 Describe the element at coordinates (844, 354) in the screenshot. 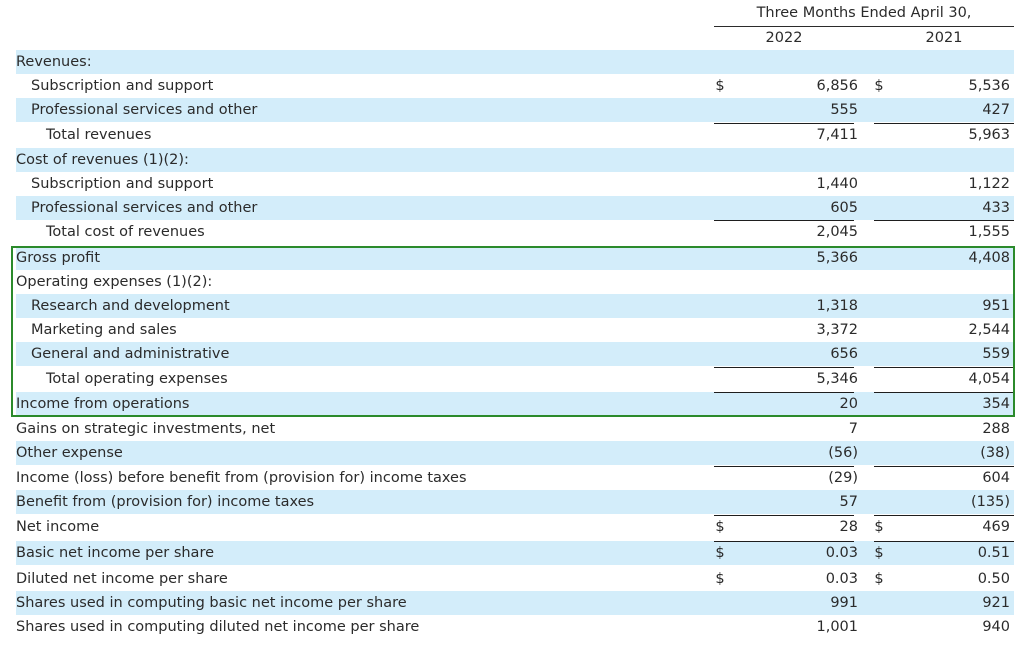

I see `value-2022: 656` at that location.